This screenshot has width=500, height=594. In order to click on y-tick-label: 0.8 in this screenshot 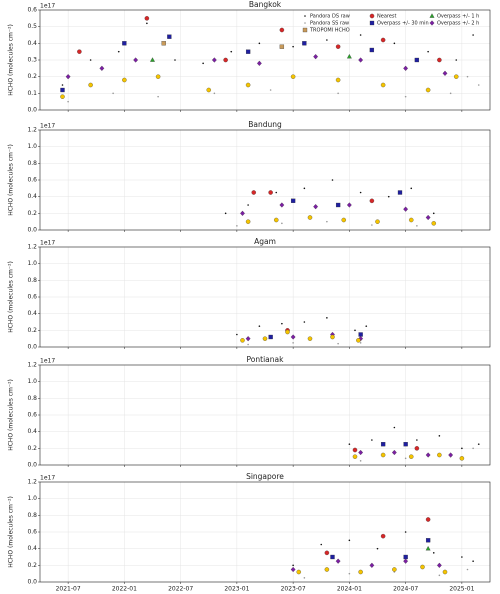, I will do `click(32, 280)`.